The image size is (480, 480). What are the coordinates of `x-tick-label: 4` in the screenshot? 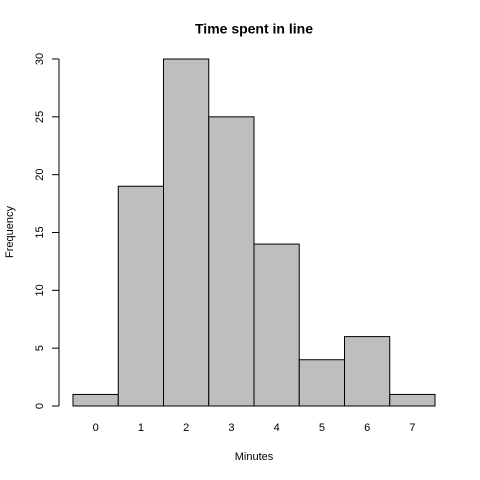 It's located at (277, 428).